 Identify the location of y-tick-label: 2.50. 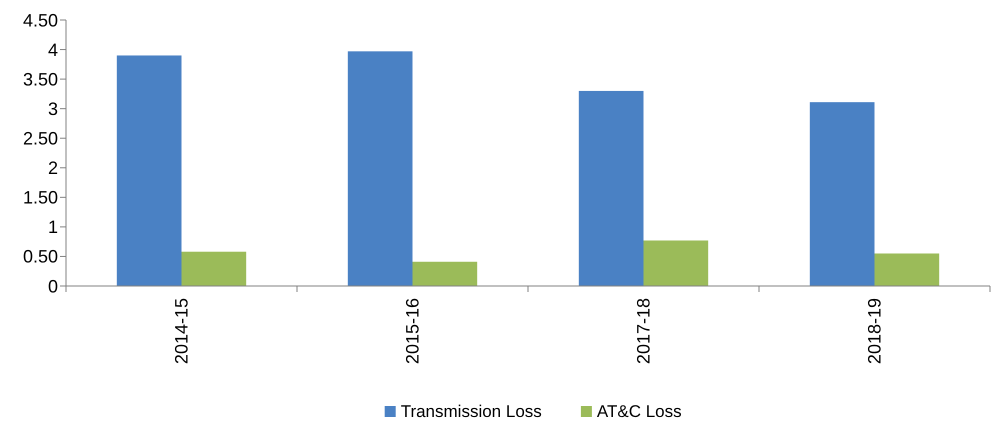
(40, 138).